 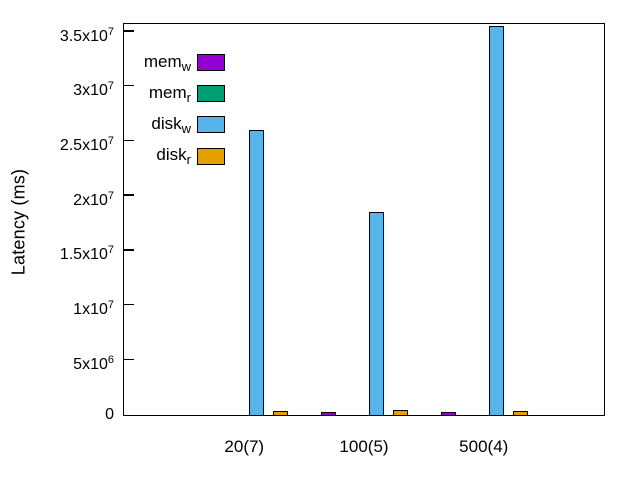 What do you see at coordinates (93, 363) in the screenshot?
I see `ytick-label: 5x10⁶` at bounding box center [93, 363].